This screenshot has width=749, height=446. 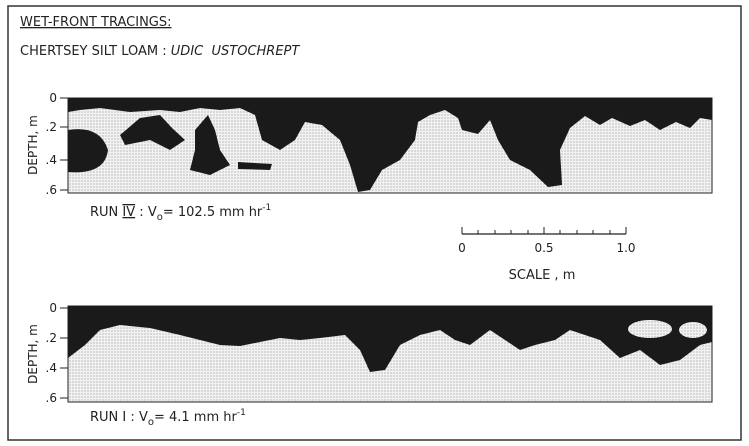 What do you see at coordinates (96, 22) in the screenshot?
I see `title: WET-FRONT TRACINGS:` at bounding box center [96, 22].